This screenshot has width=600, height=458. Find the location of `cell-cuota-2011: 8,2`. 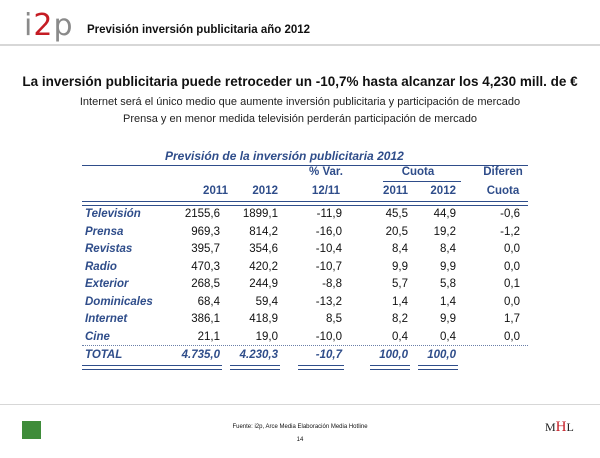

cell-cuota-2011: 8,2 is located at coordinates (400, 319).